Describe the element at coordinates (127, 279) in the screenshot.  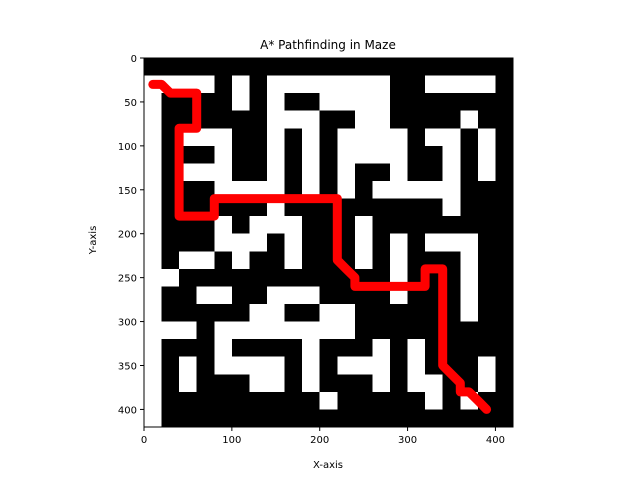
I see `y-tick-label: 250` at that location.